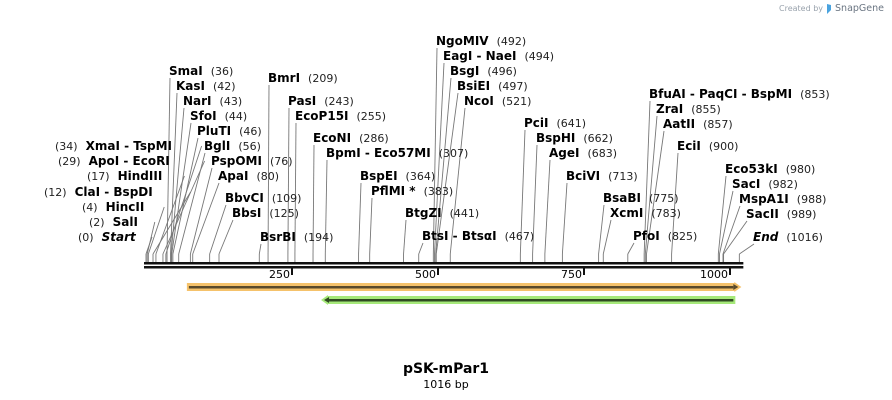 The image size is (892, 400). I want to click on site-position: (255), so click(371, 116).